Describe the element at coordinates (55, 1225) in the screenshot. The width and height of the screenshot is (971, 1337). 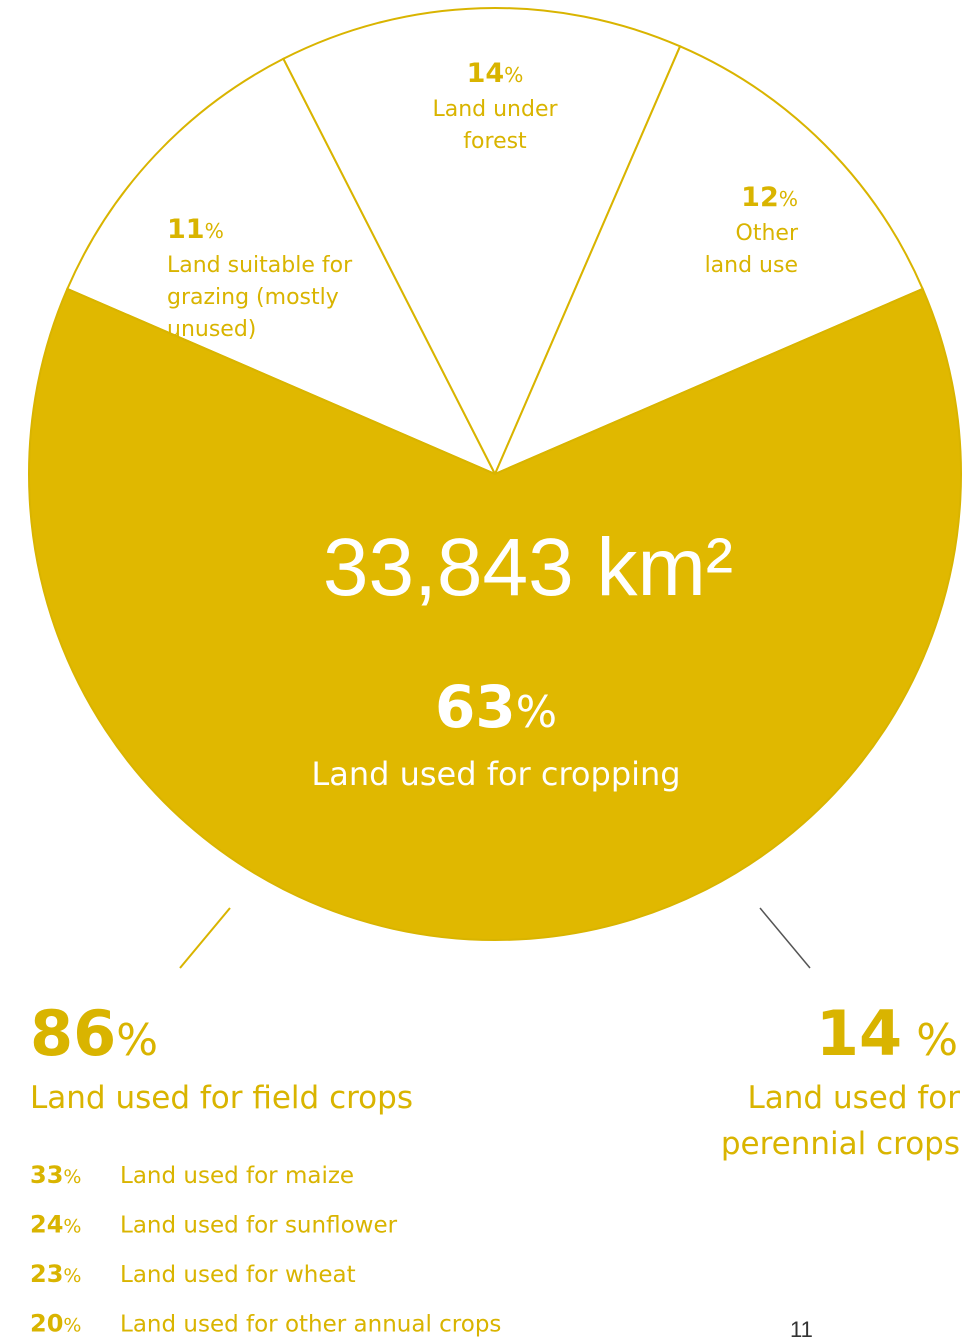
I see `item-value: 24%` at that location.